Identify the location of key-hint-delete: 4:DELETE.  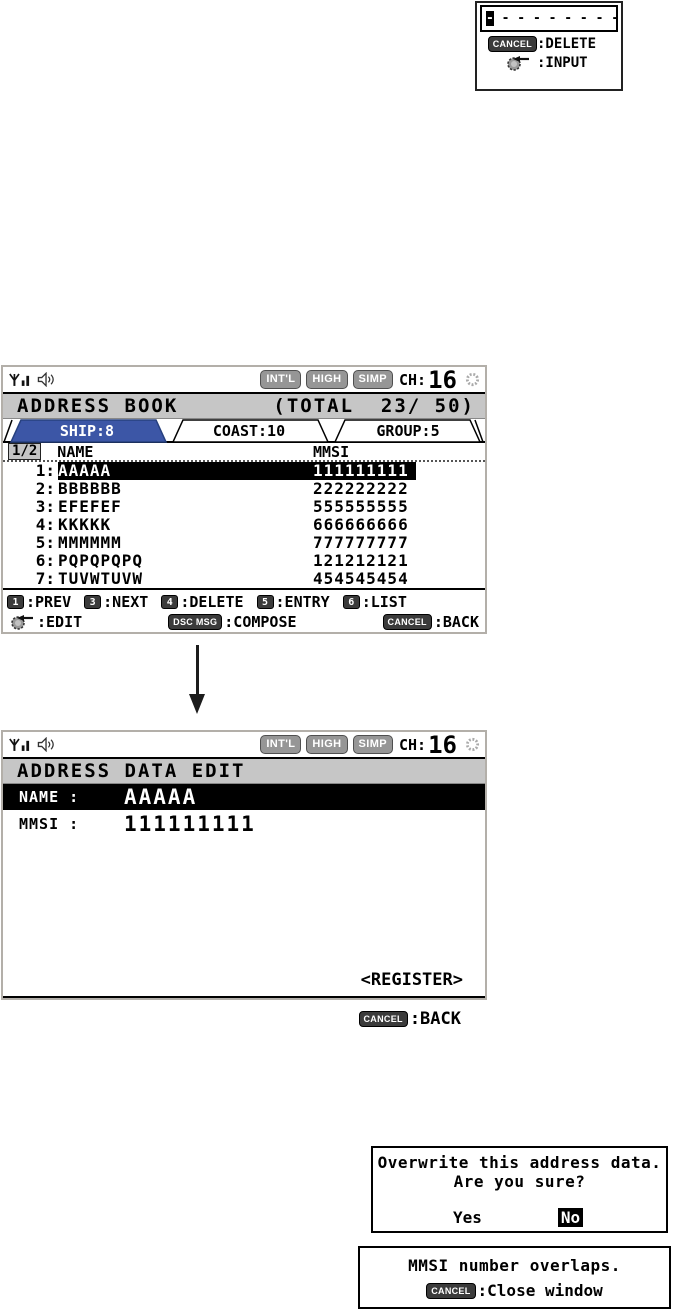
(202, 602).